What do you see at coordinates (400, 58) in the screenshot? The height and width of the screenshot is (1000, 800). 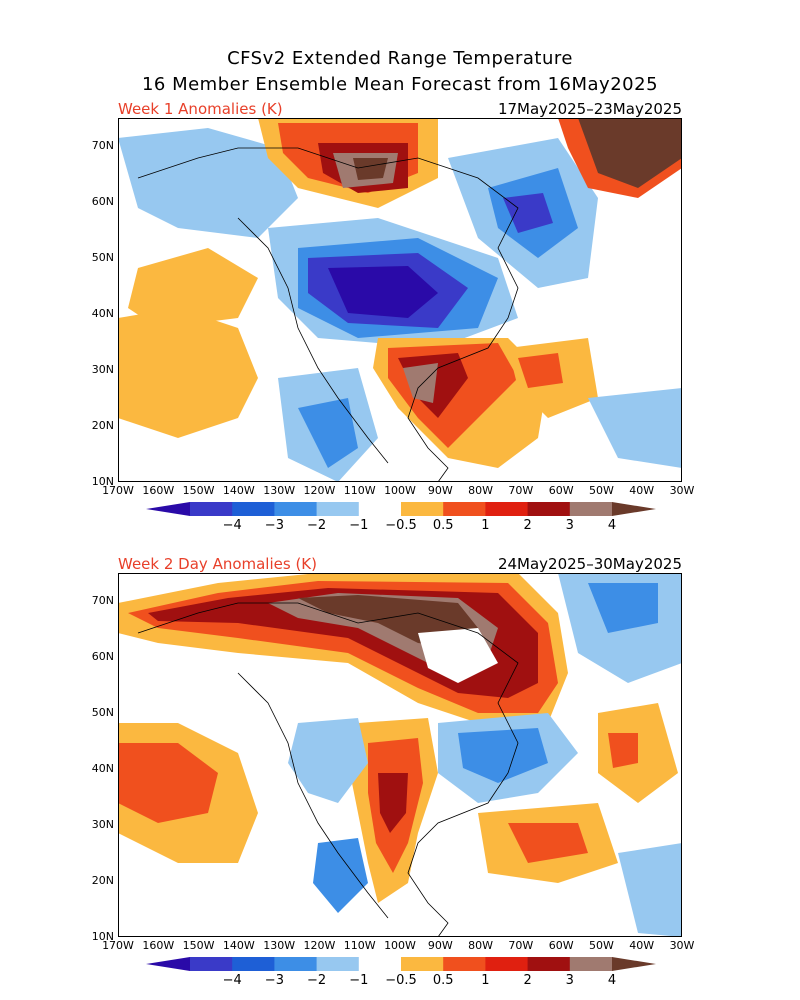 I see `chart-title-line1: CFSv2 Extended Range Temperature` at bounding box center [400, 58].